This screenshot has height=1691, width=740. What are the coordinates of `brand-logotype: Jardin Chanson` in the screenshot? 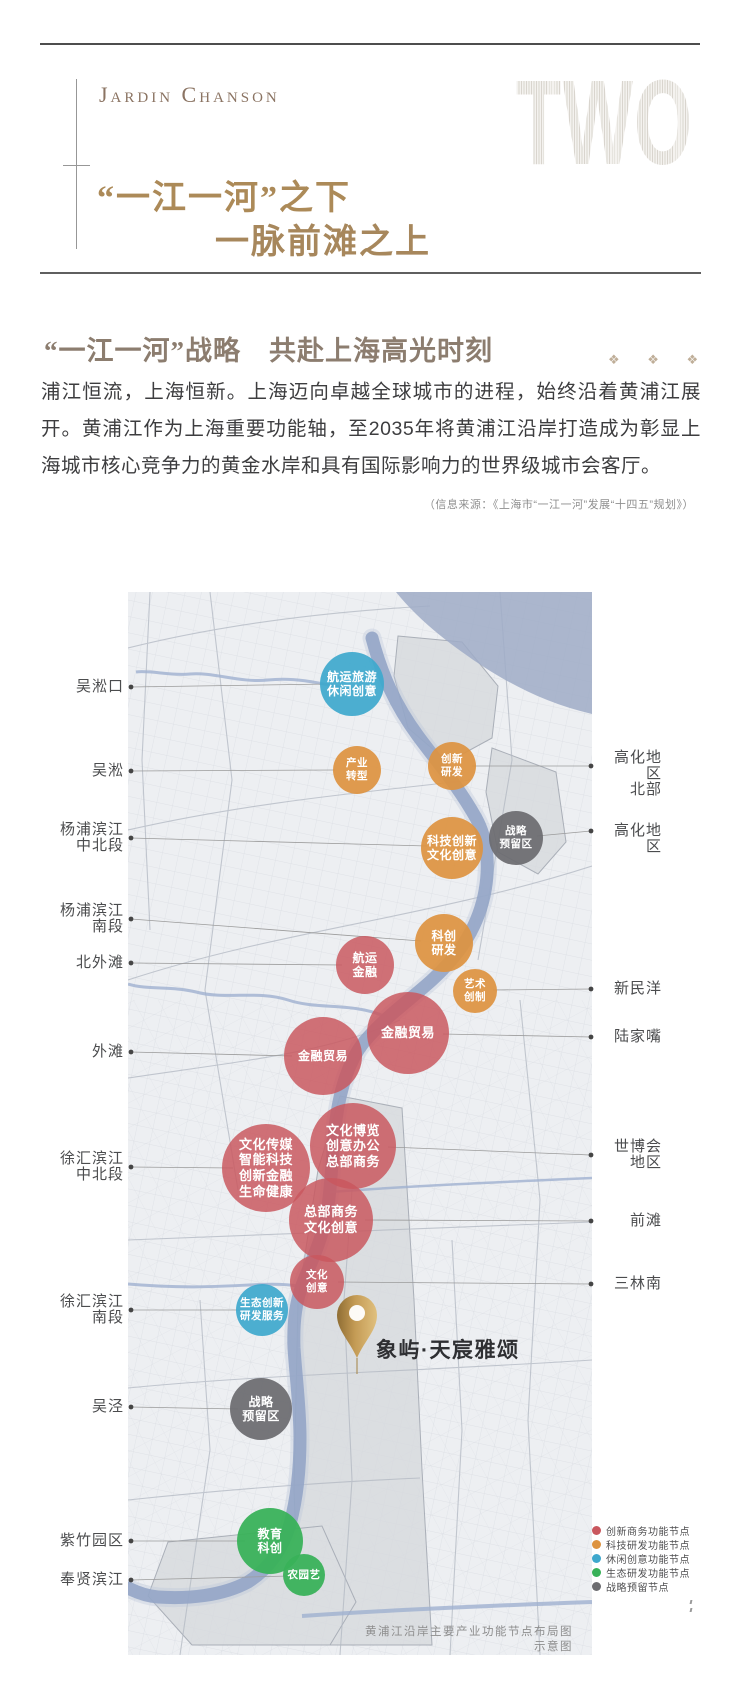 It's located at (189, 94).